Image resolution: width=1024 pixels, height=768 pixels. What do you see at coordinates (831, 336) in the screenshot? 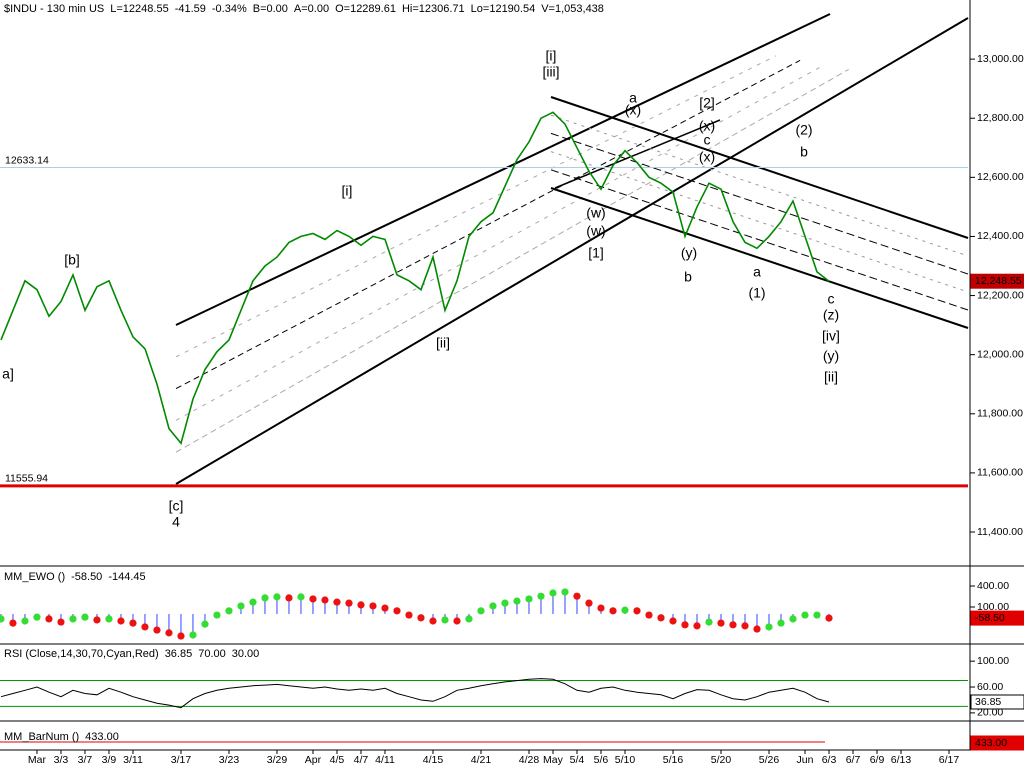
I see `wave-label: [iv]` at bounding box center [831, 336].